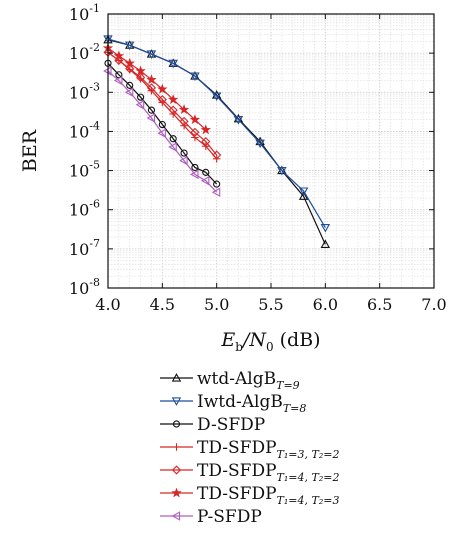  I want to click on y-tick-labels: 10-110-210-310-410-510-610-710-8, so click(84, 150).